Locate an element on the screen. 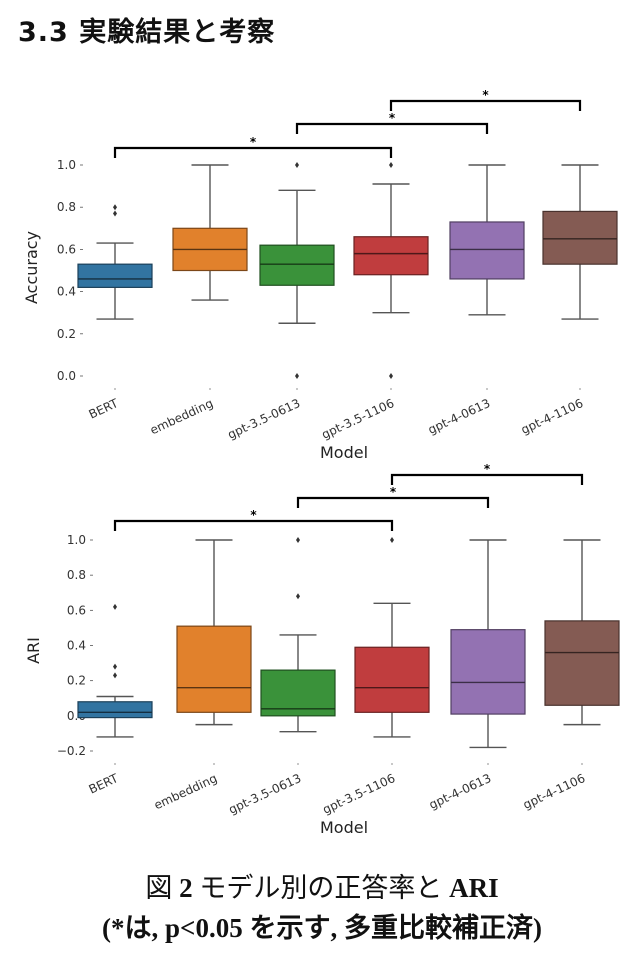 The image size is (644, 958). figure-caption-line2: (*は, p<0.05 を示す, 多重比較補正済) is located at coordinates (322, 928).